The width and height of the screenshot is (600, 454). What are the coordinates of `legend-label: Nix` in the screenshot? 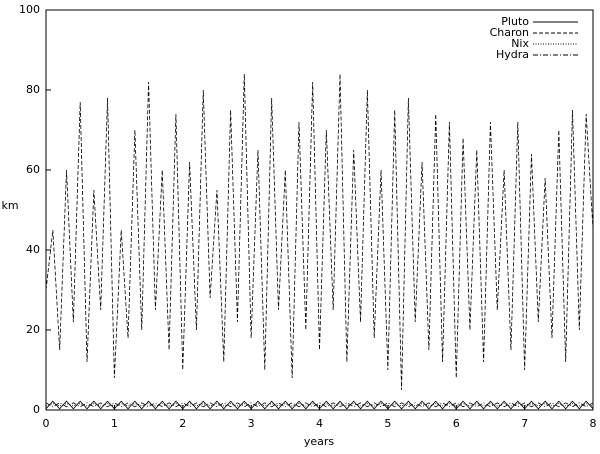 It's located at (520, 43).